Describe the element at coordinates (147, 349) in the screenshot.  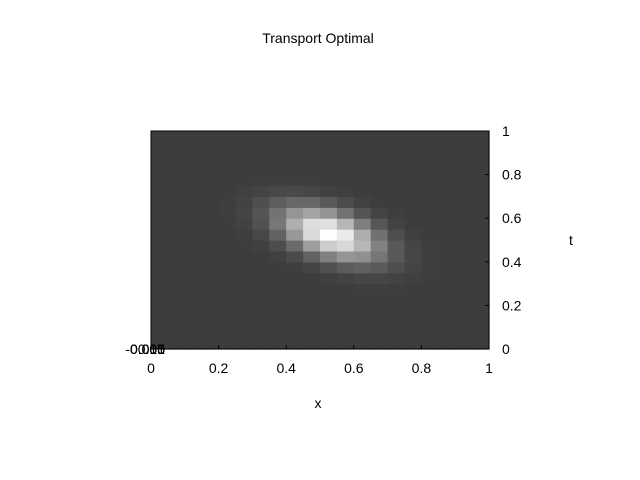
I see `left-overlap-label: 0.015` at that location.